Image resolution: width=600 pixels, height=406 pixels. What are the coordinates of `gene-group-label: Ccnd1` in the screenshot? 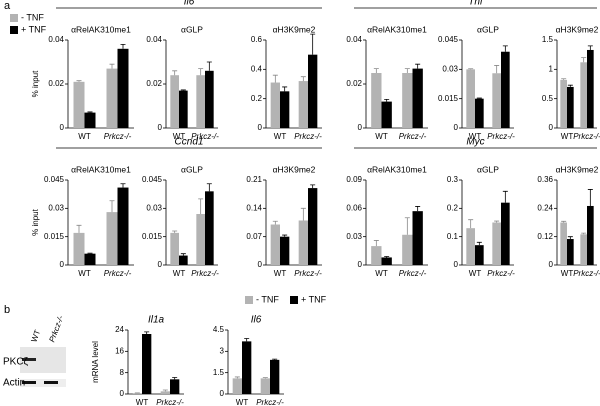 It's located at (189, 142).